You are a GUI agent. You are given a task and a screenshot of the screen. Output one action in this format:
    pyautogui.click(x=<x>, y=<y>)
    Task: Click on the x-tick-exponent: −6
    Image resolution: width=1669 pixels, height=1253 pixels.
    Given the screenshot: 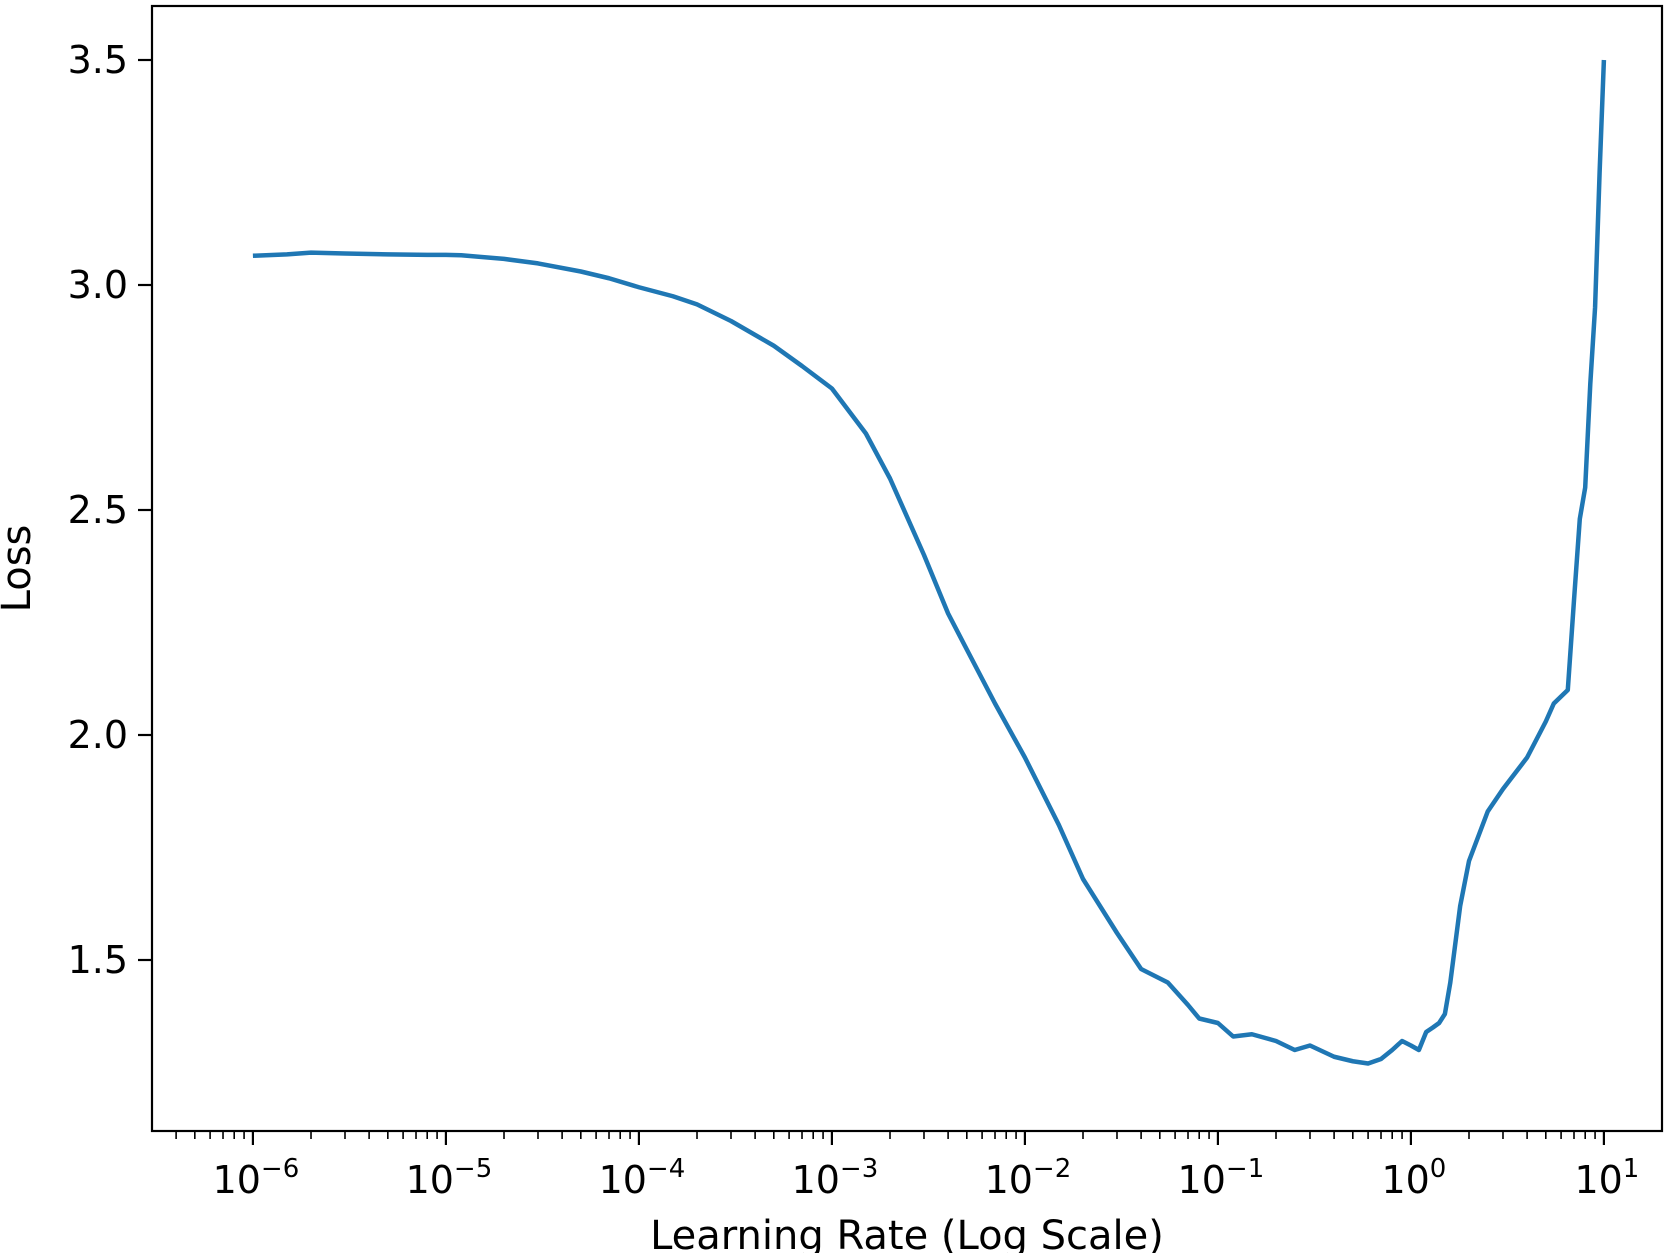 What is the action you would take?
    pyautogui.click(x=280, y=1169)
    